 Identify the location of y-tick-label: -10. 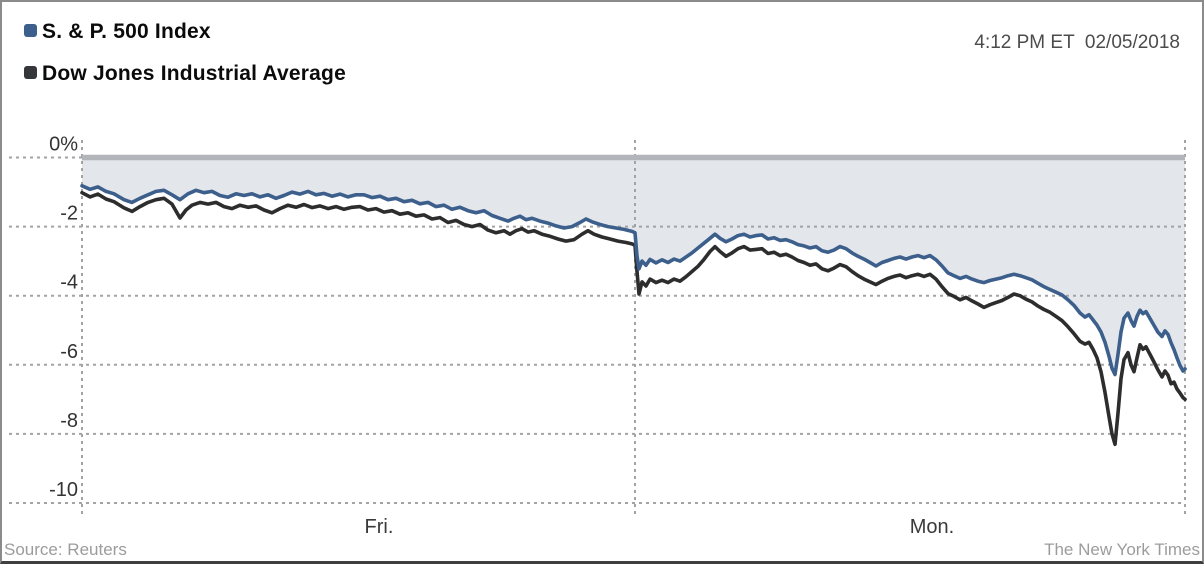
(63, 490).